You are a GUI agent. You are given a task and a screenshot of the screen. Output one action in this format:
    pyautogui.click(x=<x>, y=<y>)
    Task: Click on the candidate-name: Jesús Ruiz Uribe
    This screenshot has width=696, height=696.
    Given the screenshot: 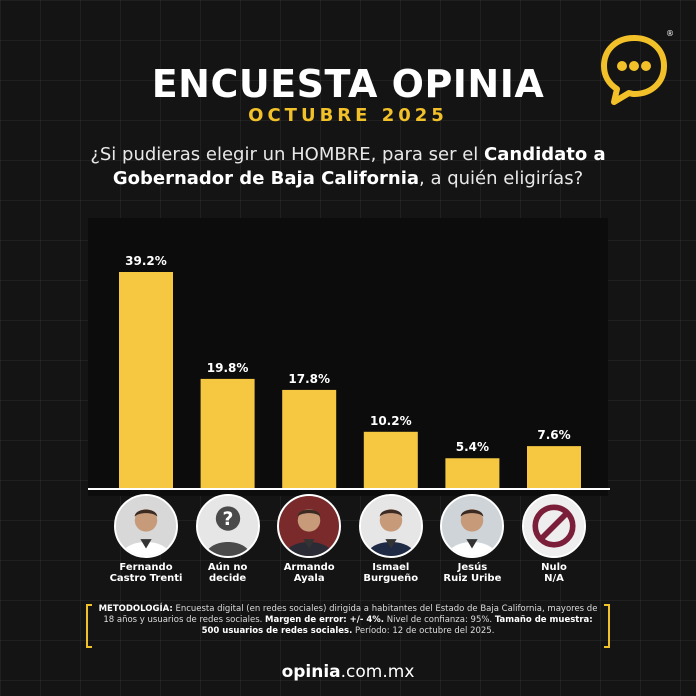 What is the action you would take?
    pyautogui.click(x=472, y=573)
    